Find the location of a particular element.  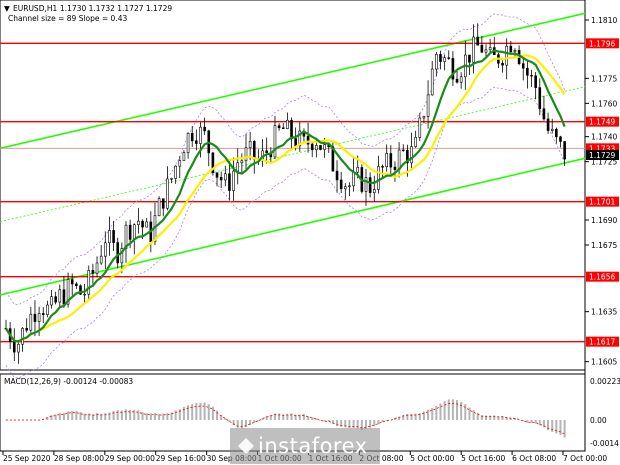

time-tick-label-8: 5 Oct 00:00 is located at coordinates (432, 458).